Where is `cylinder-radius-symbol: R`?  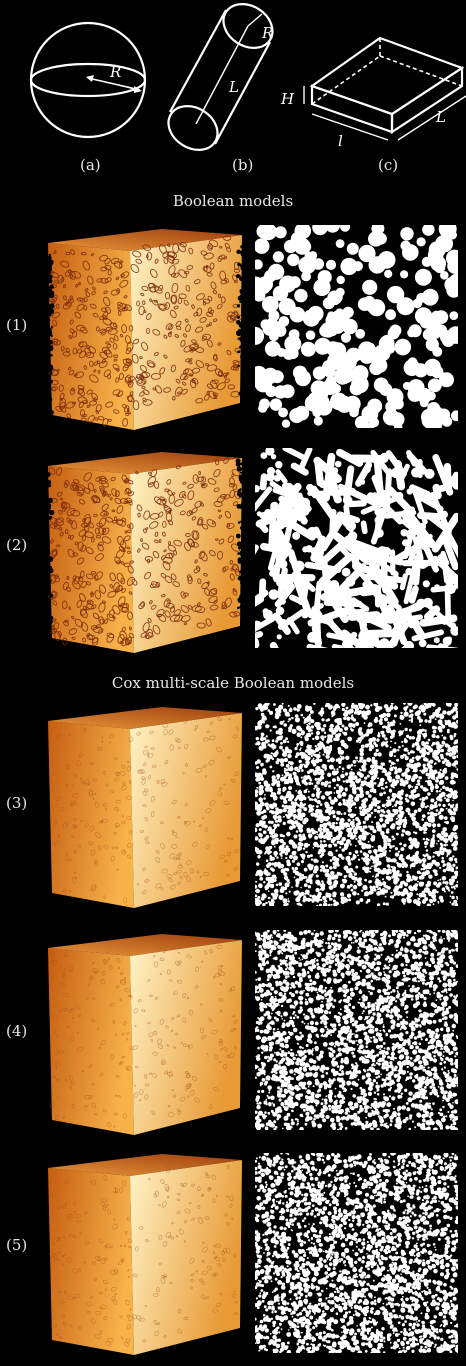
cylinder-radius-symbol: R is located at coordinates (267, 33).